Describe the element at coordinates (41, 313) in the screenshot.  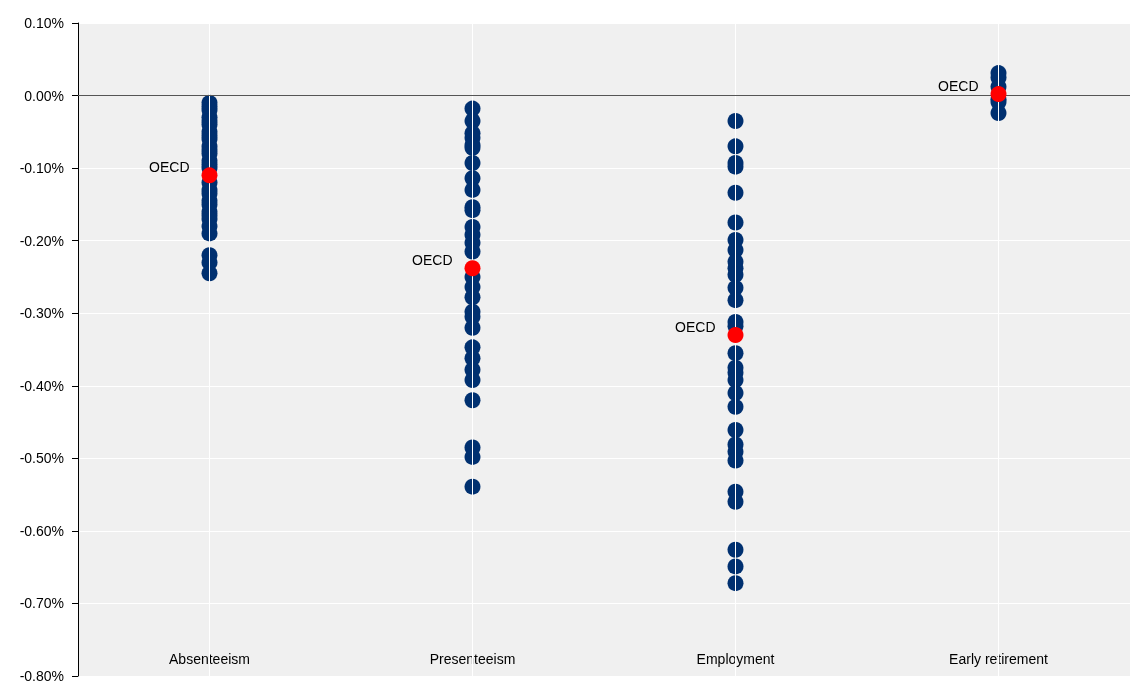
I see `y-tick-label: -0.30%` at that location.